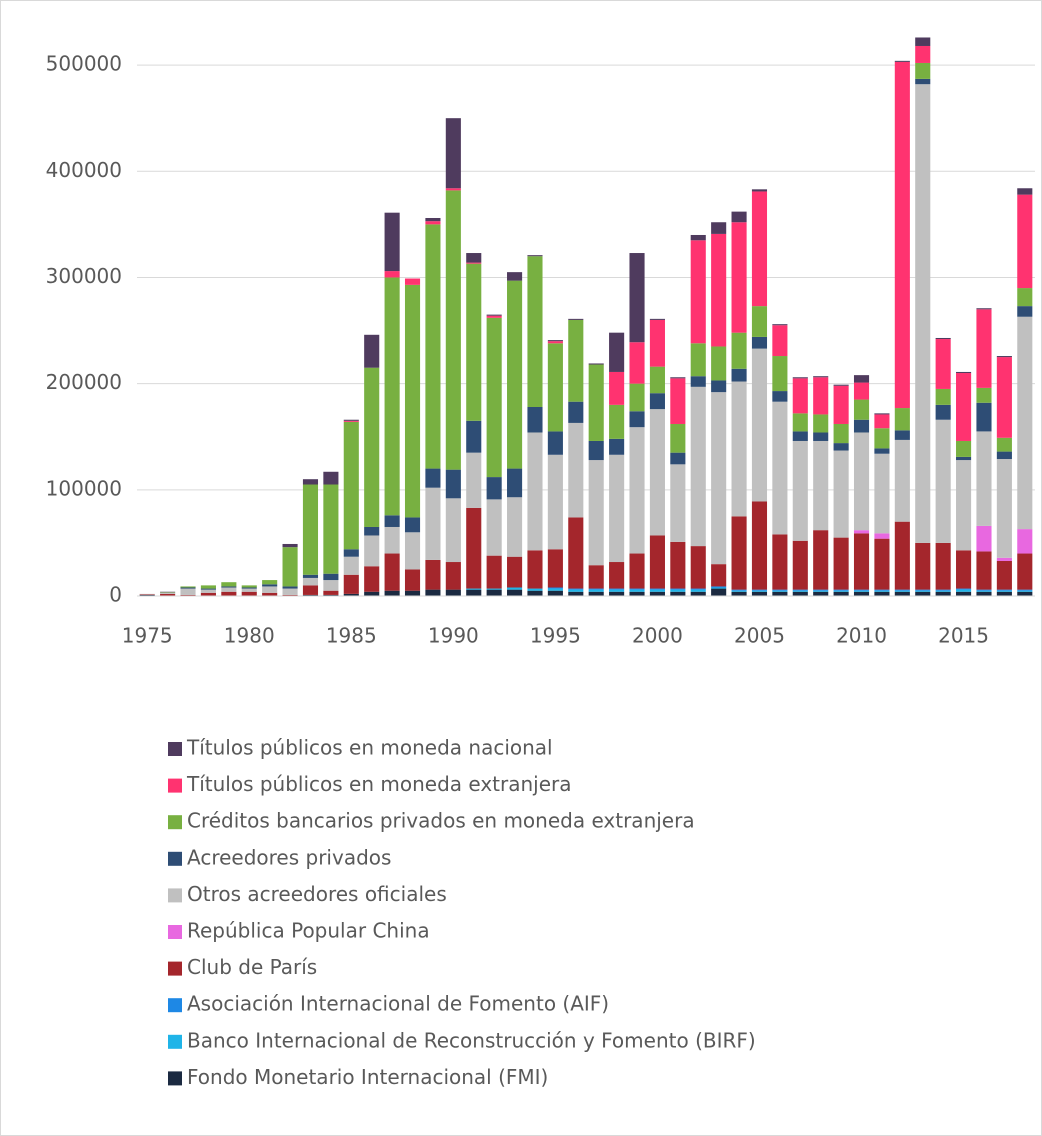 This screenshot has height=1136, width=1042. What do you see at coordinates (289, 857) in the screenshot?
I see `legend-label: Acreedores privados` at bounding box center [289, 857].